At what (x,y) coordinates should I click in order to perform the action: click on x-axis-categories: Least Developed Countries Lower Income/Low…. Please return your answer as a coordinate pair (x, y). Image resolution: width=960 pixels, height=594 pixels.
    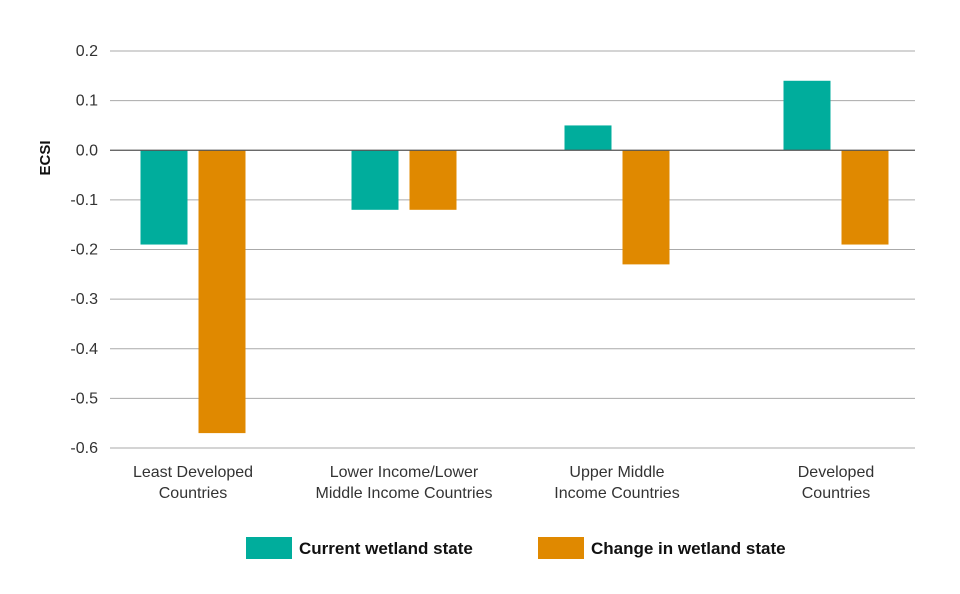
    Looking at the image, I should click on (503, 483).